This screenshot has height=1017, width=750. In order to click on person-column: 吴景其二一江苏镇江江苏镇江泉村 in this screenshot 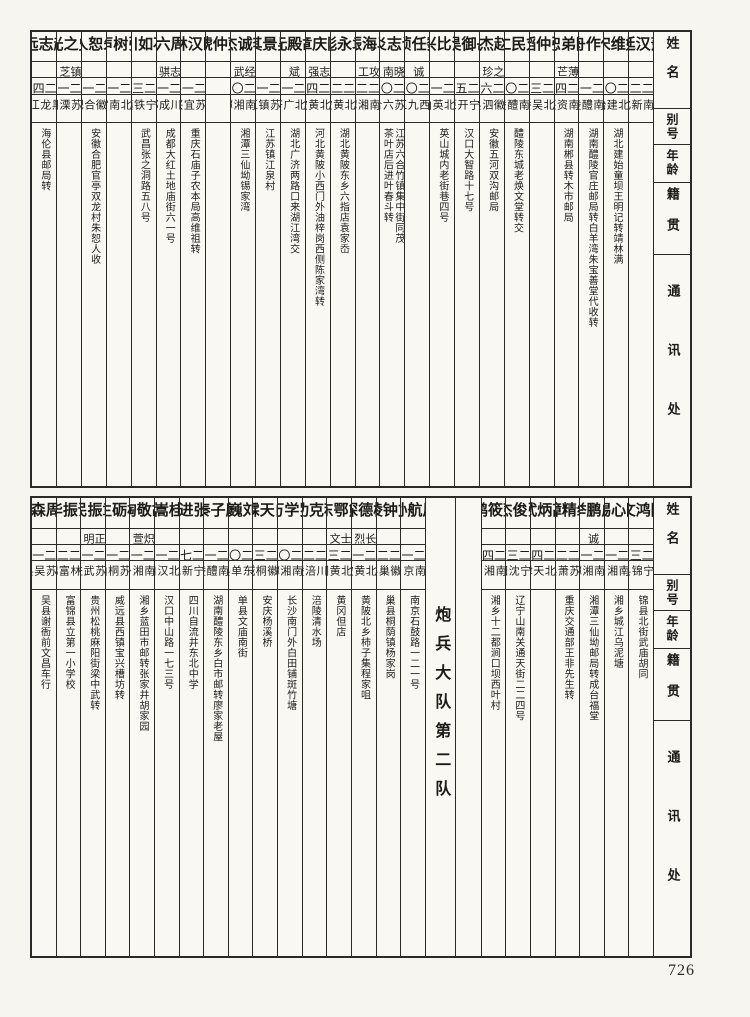, I will do `click(268, 259)`.